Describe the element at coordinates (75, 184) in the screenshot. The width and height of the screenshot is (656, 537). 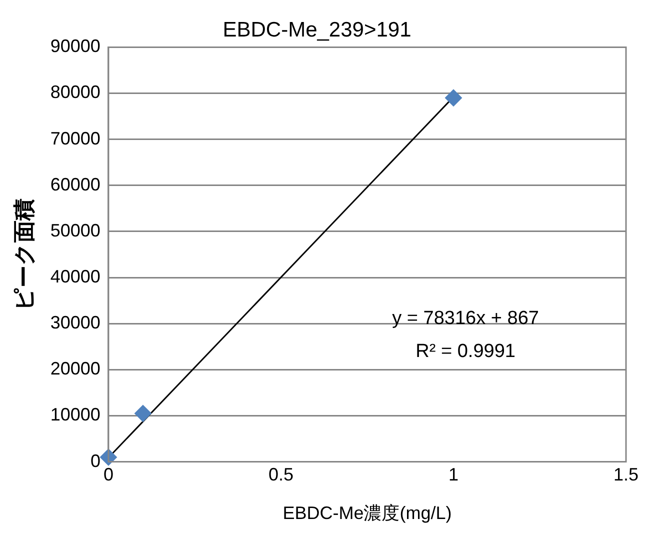
I see `y-tick-label: 60000` at that location.